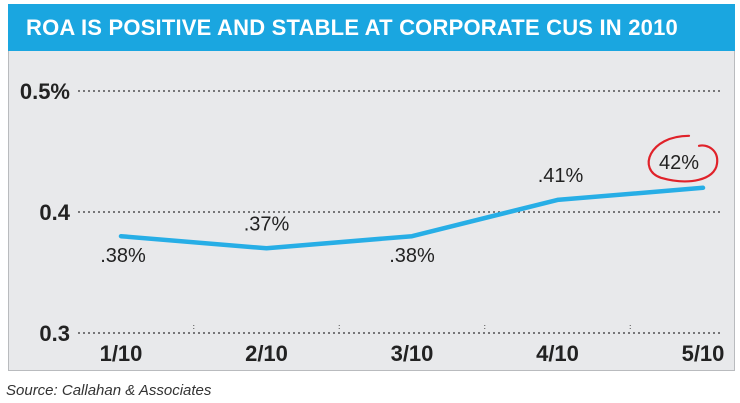 This screenshot has height=403, width=740. I want to click on y-tick-label: 0.3, so click(54, 333).